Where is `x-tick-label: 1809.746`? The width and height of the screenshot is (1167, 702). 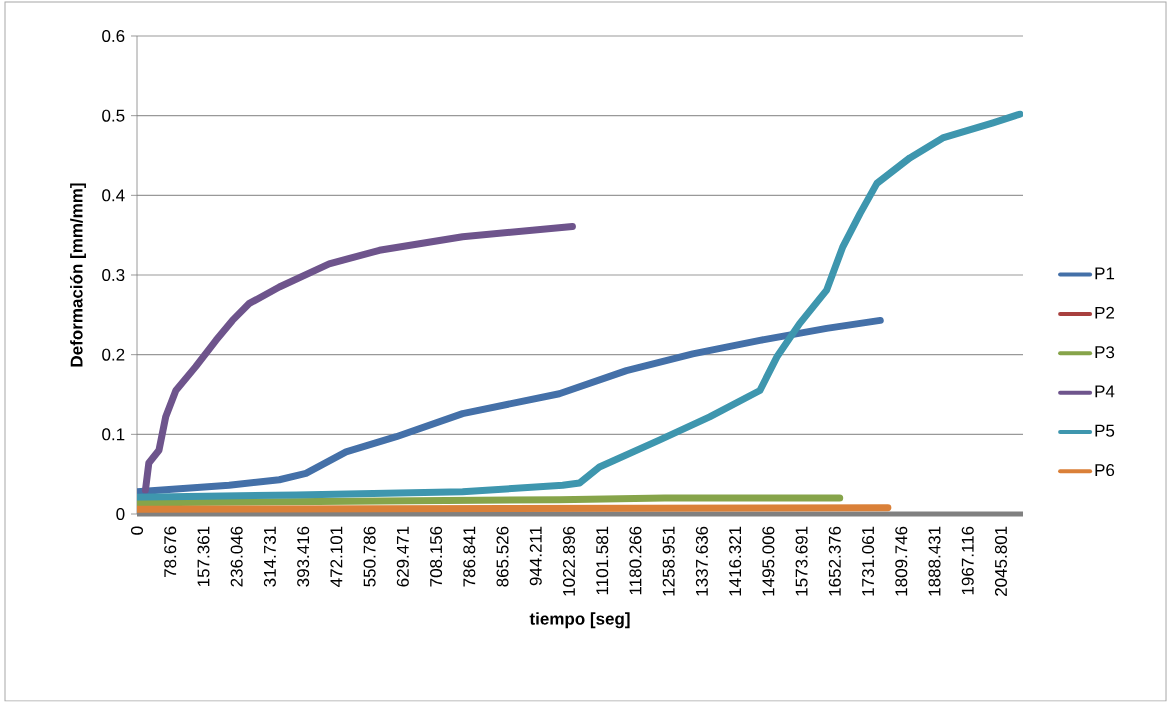
x-tick-label: 1809.746 is located at coordinates (901, 561).